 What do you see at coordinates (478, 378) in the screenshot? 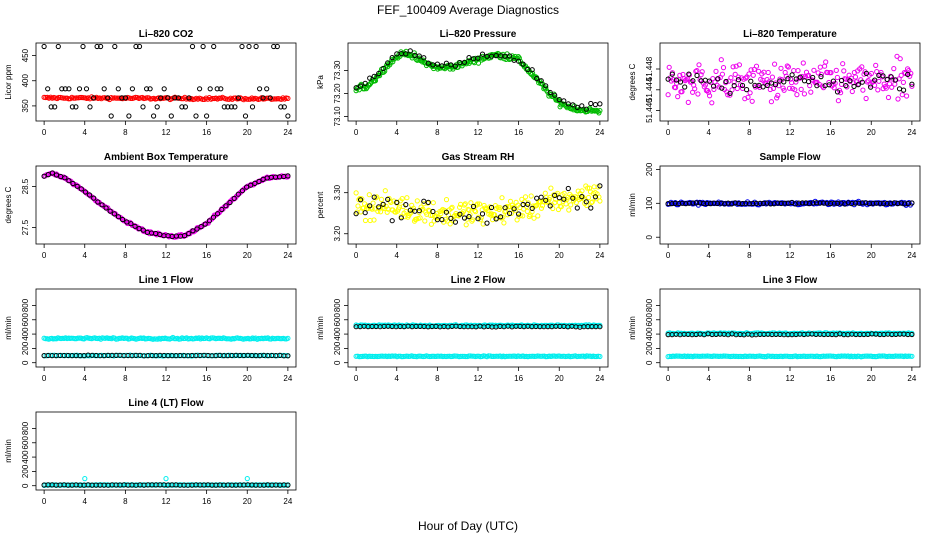
I see `x-tick-label: 12` at bounding box center [478, 378].